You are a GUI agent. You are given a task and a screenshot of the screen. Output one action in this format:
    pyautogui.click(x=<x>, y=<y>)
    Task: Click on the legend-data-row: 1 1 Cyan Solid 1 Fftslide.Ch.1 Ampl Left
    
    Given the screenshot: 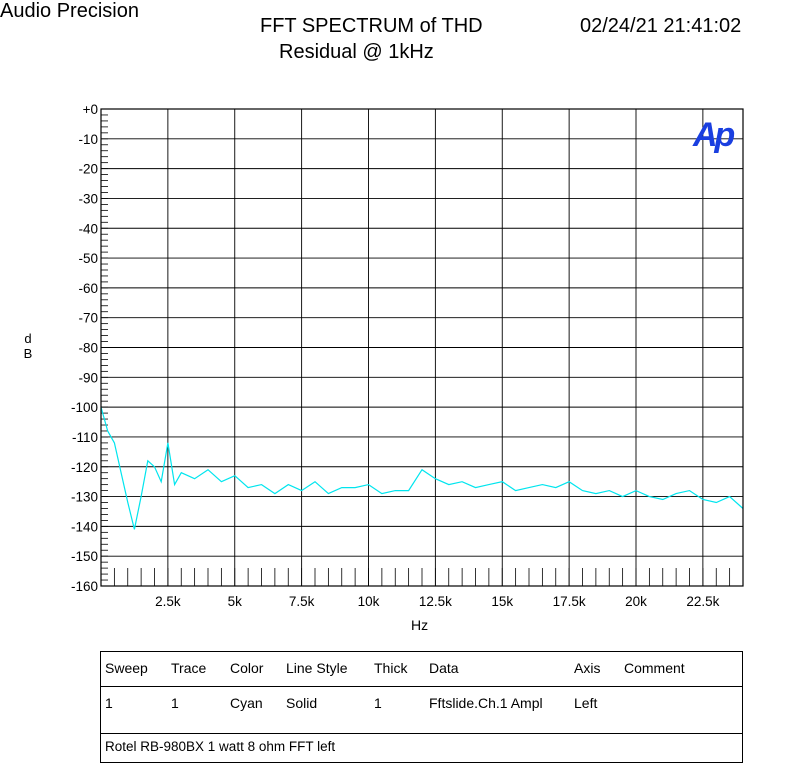 What is the action you would take?
    pyautogui.click(x=421, y=710)
    